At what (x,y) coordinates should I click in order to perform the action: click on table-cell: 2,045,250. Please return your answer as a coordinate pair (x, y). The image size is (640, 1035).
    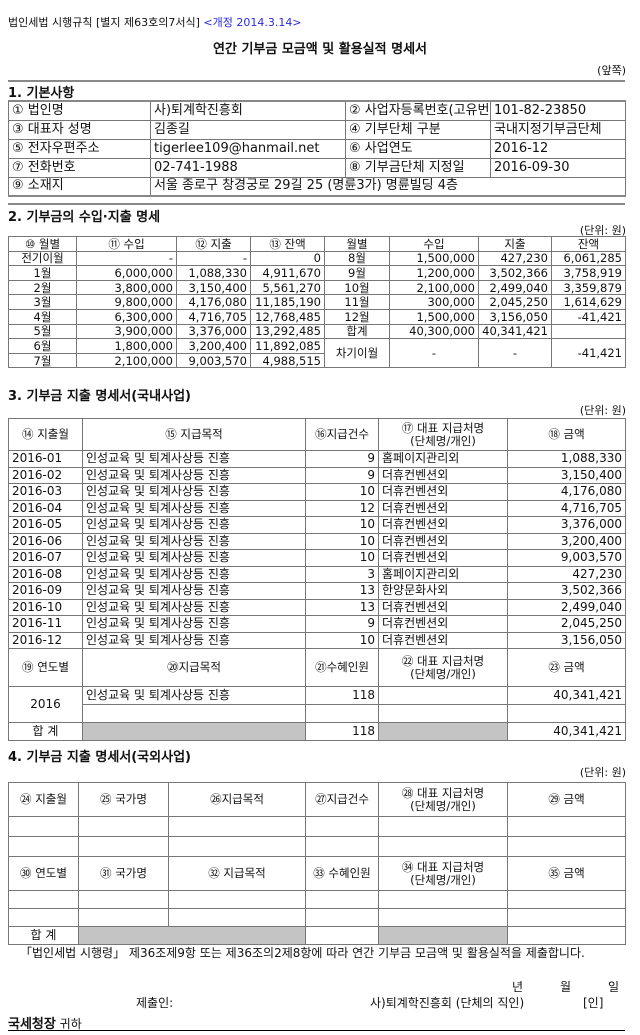
    Looking at the image, I should click on (515, 302).